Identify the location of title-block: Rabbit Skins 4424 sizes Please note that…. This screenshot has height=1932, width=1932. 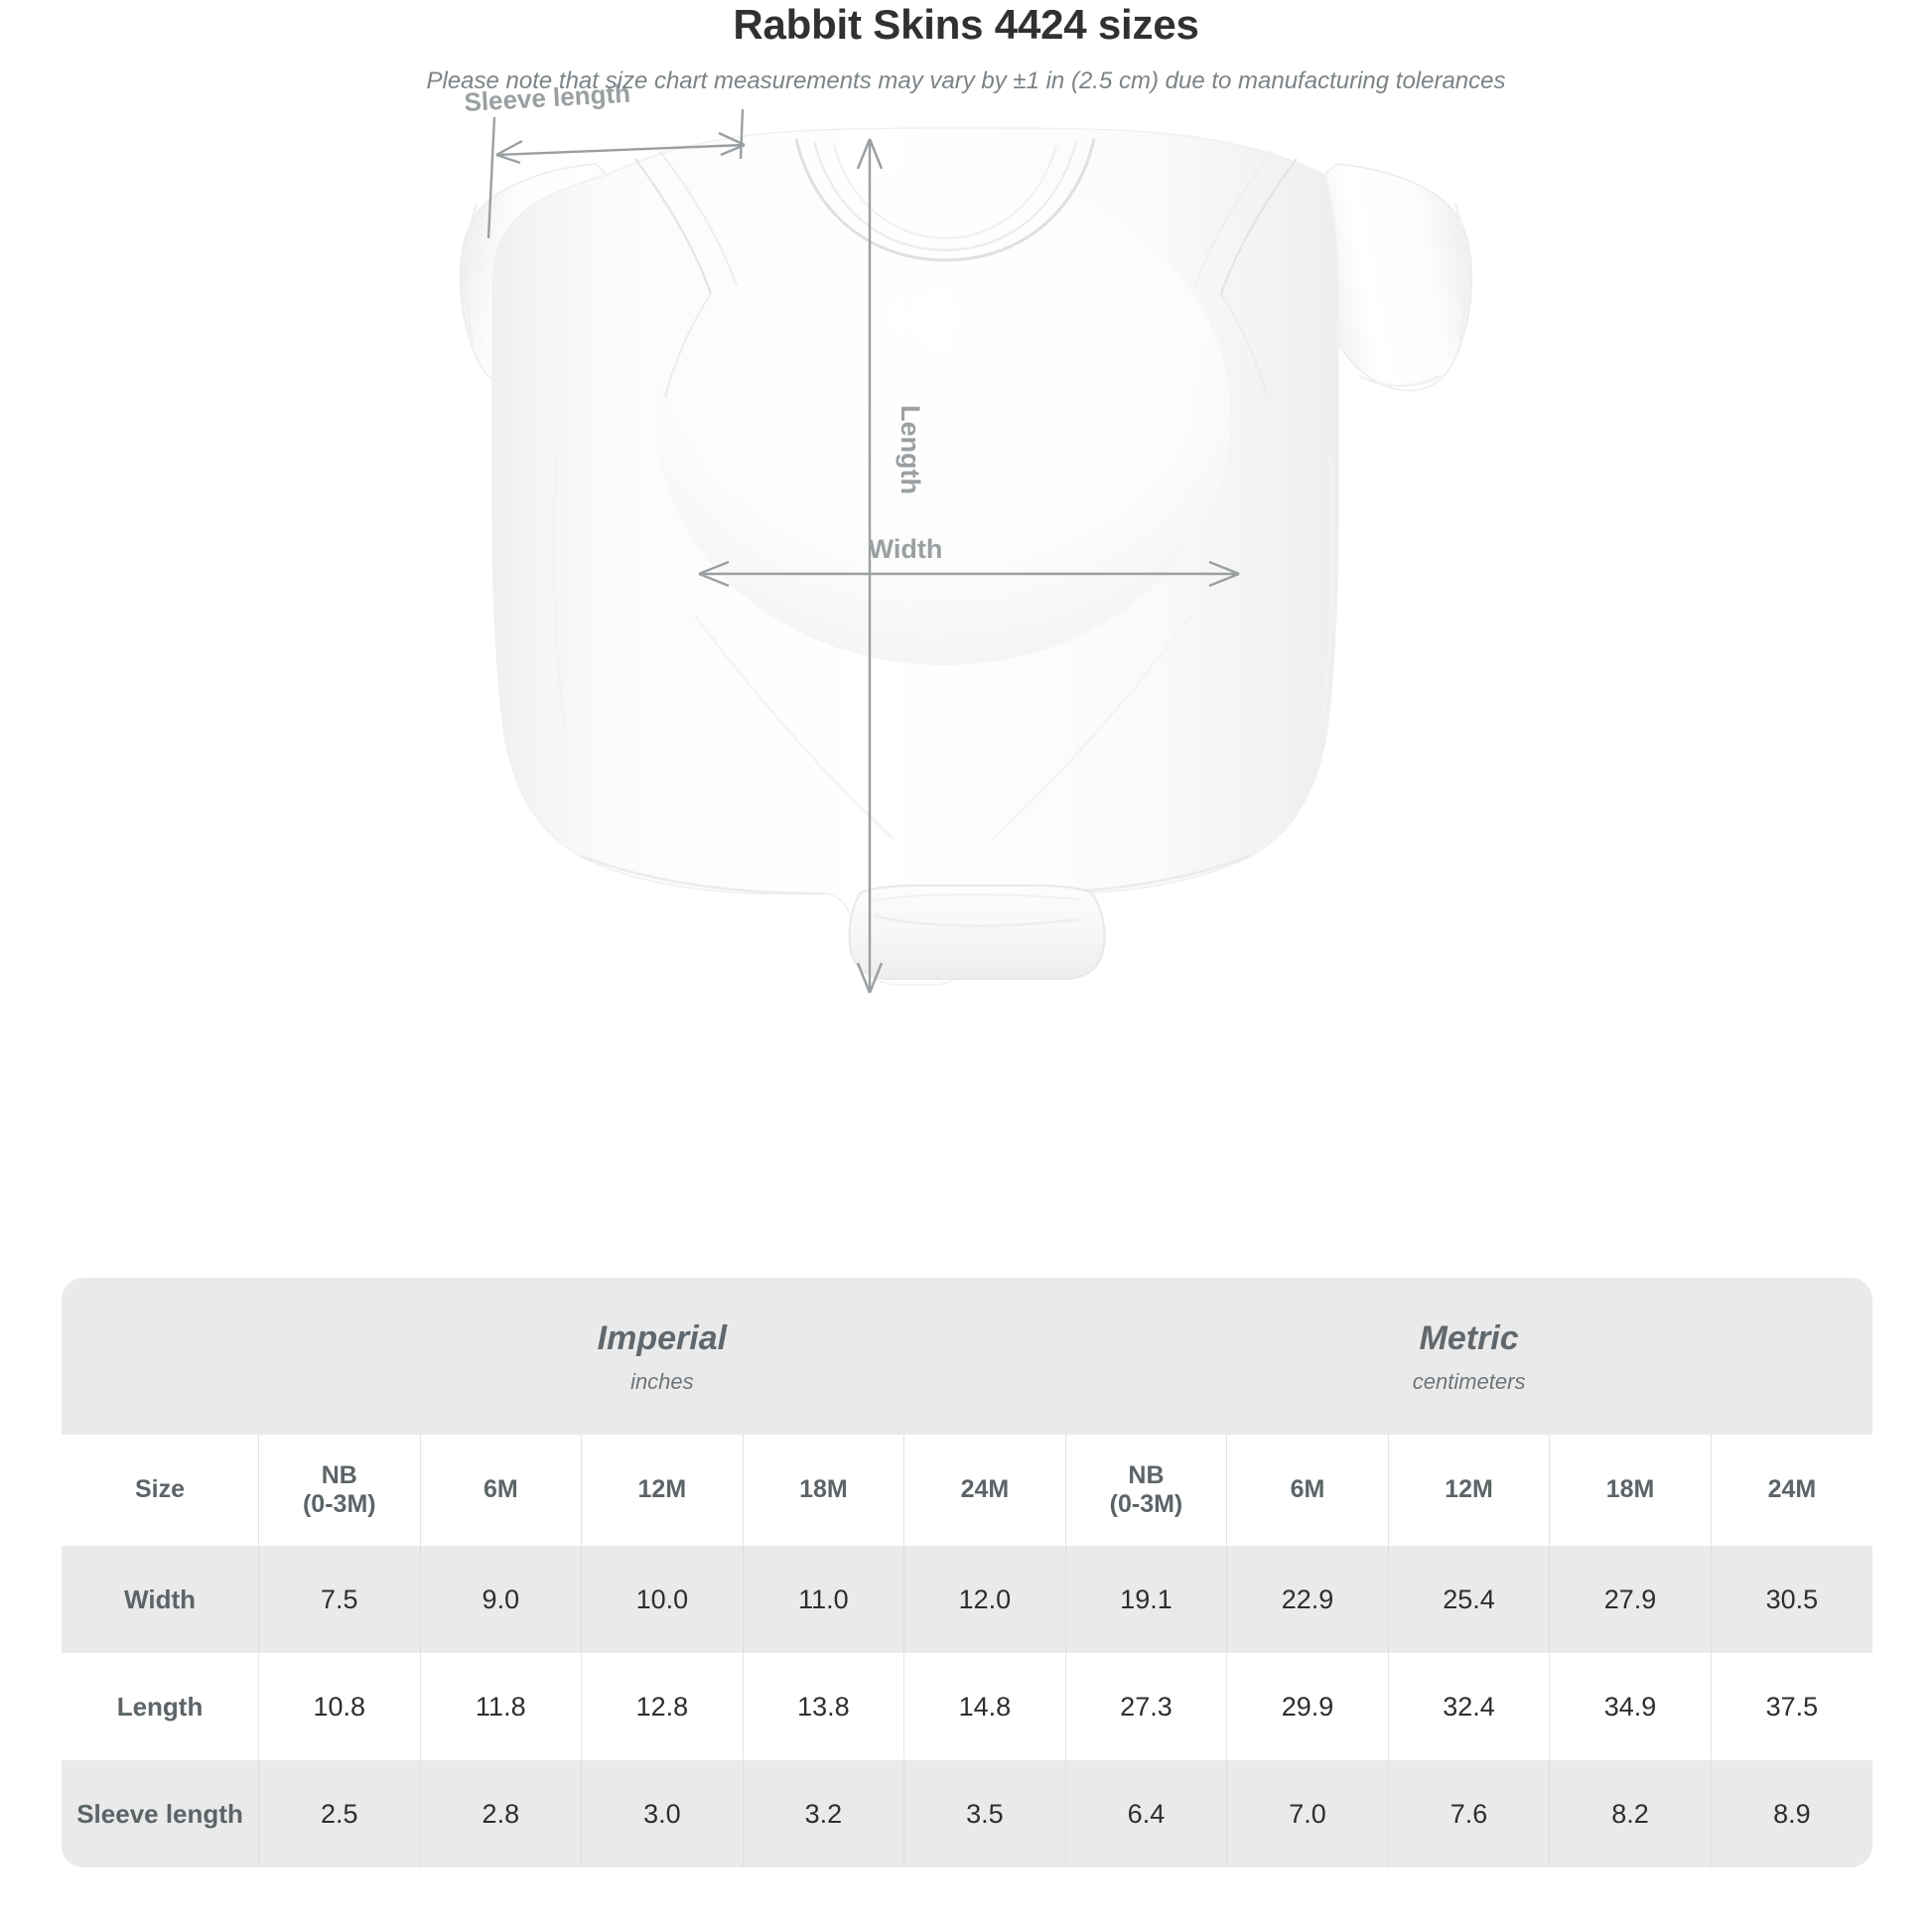
(966, 48).